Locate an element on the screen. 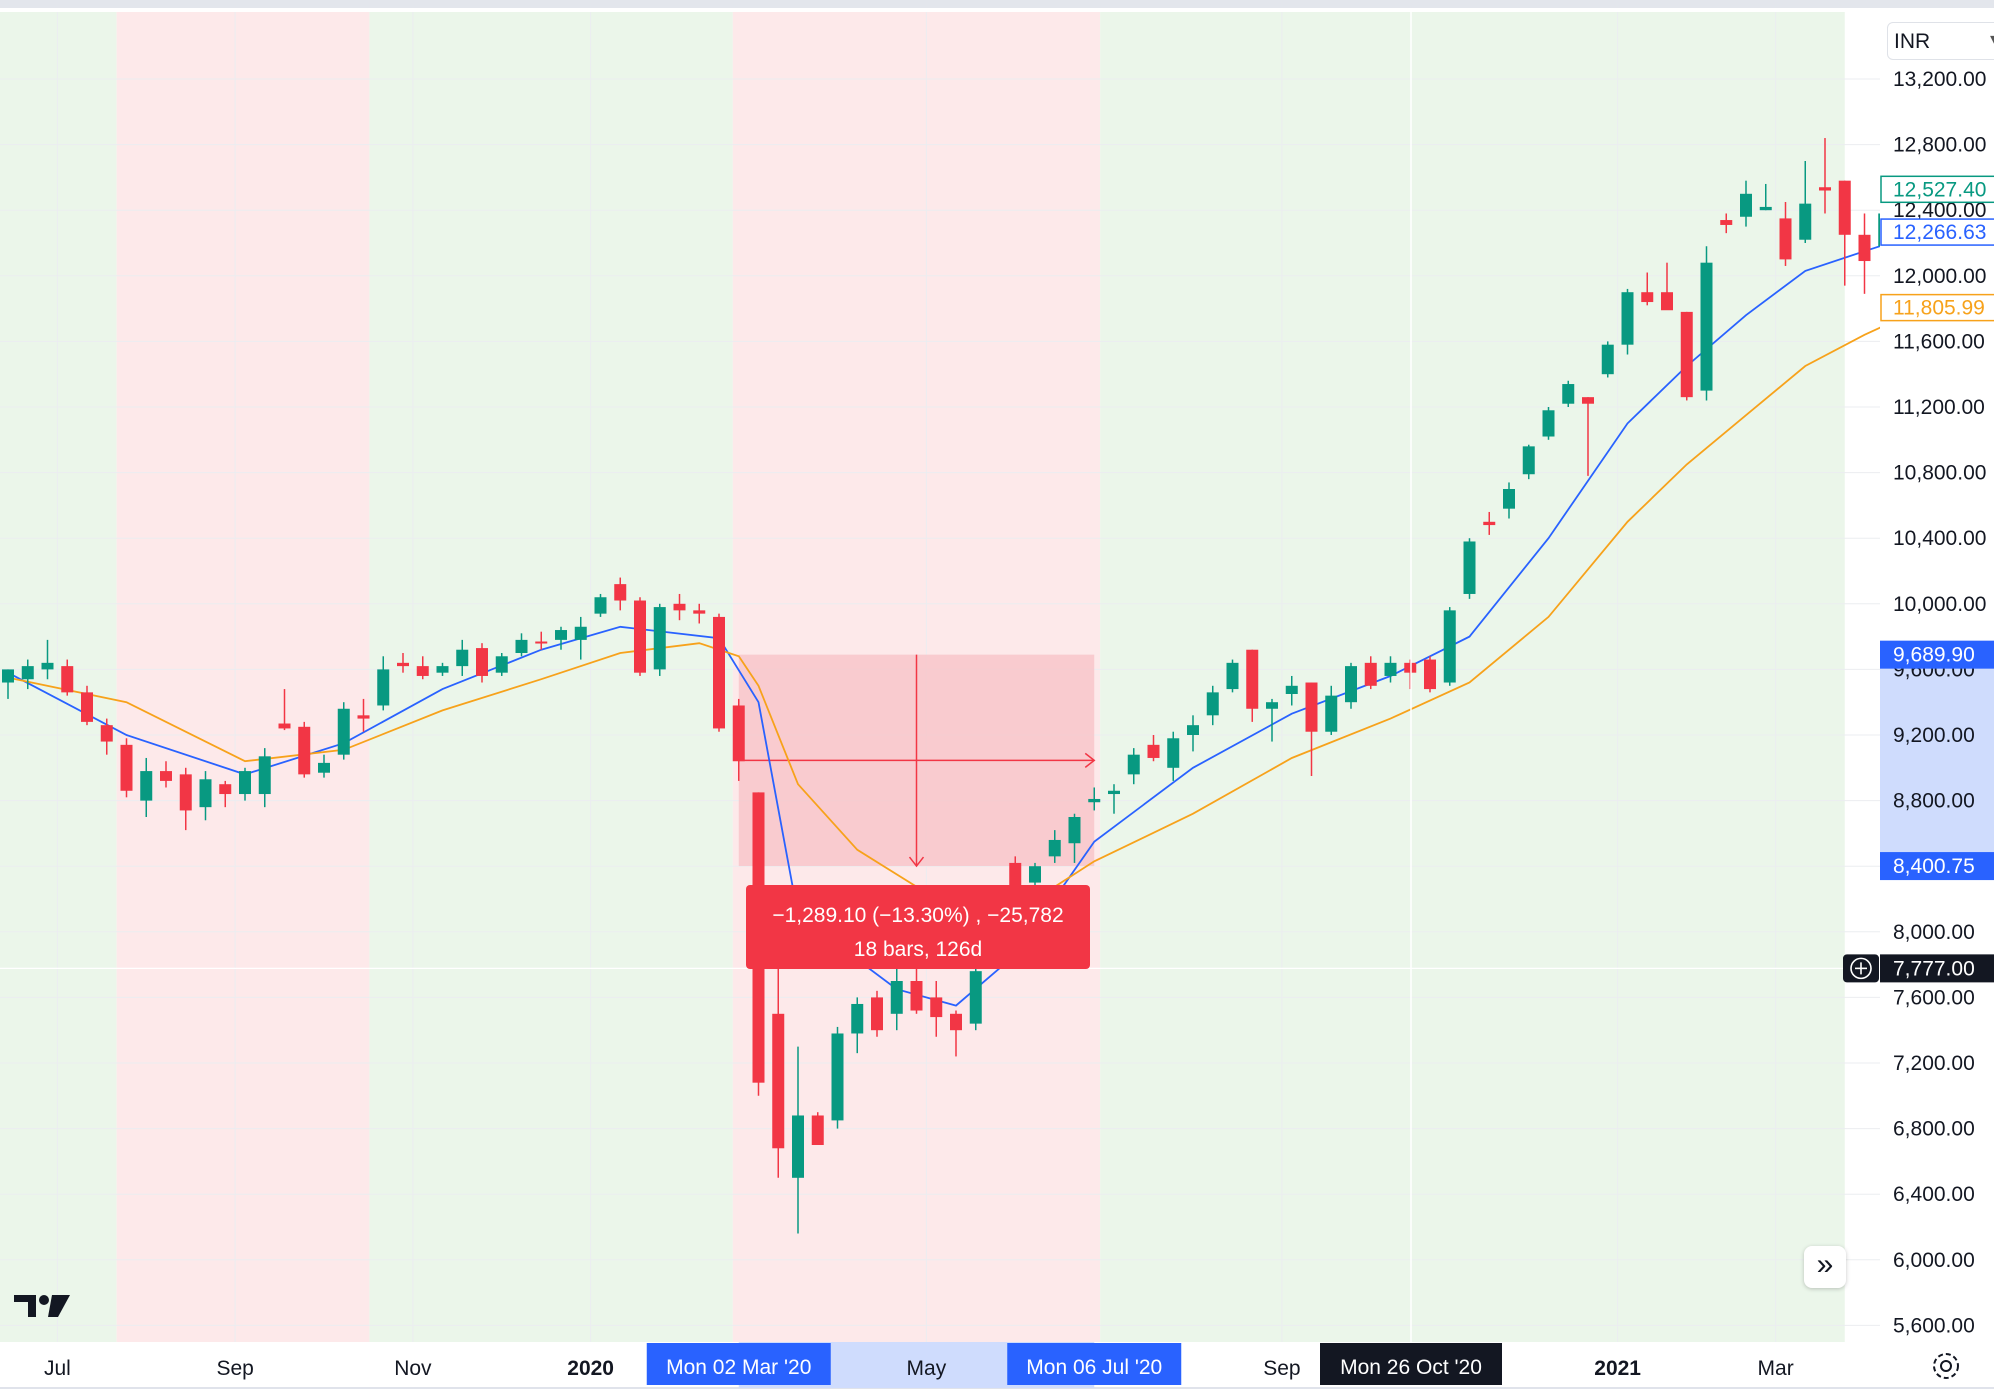 This screenshot has height=1400, width=1994. price-label: 11,805.99 is located at coordinates (1937, 307).